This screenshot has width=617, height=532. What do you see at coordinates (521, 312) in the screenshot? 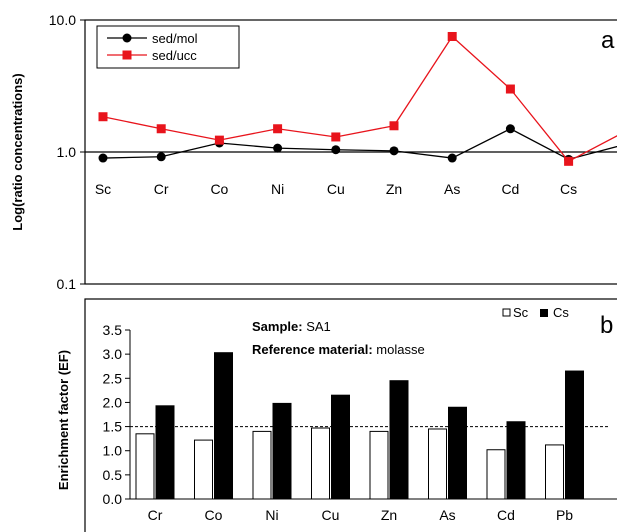
I see `legend-sc-label: Sc` at bounding box center [521, 312].